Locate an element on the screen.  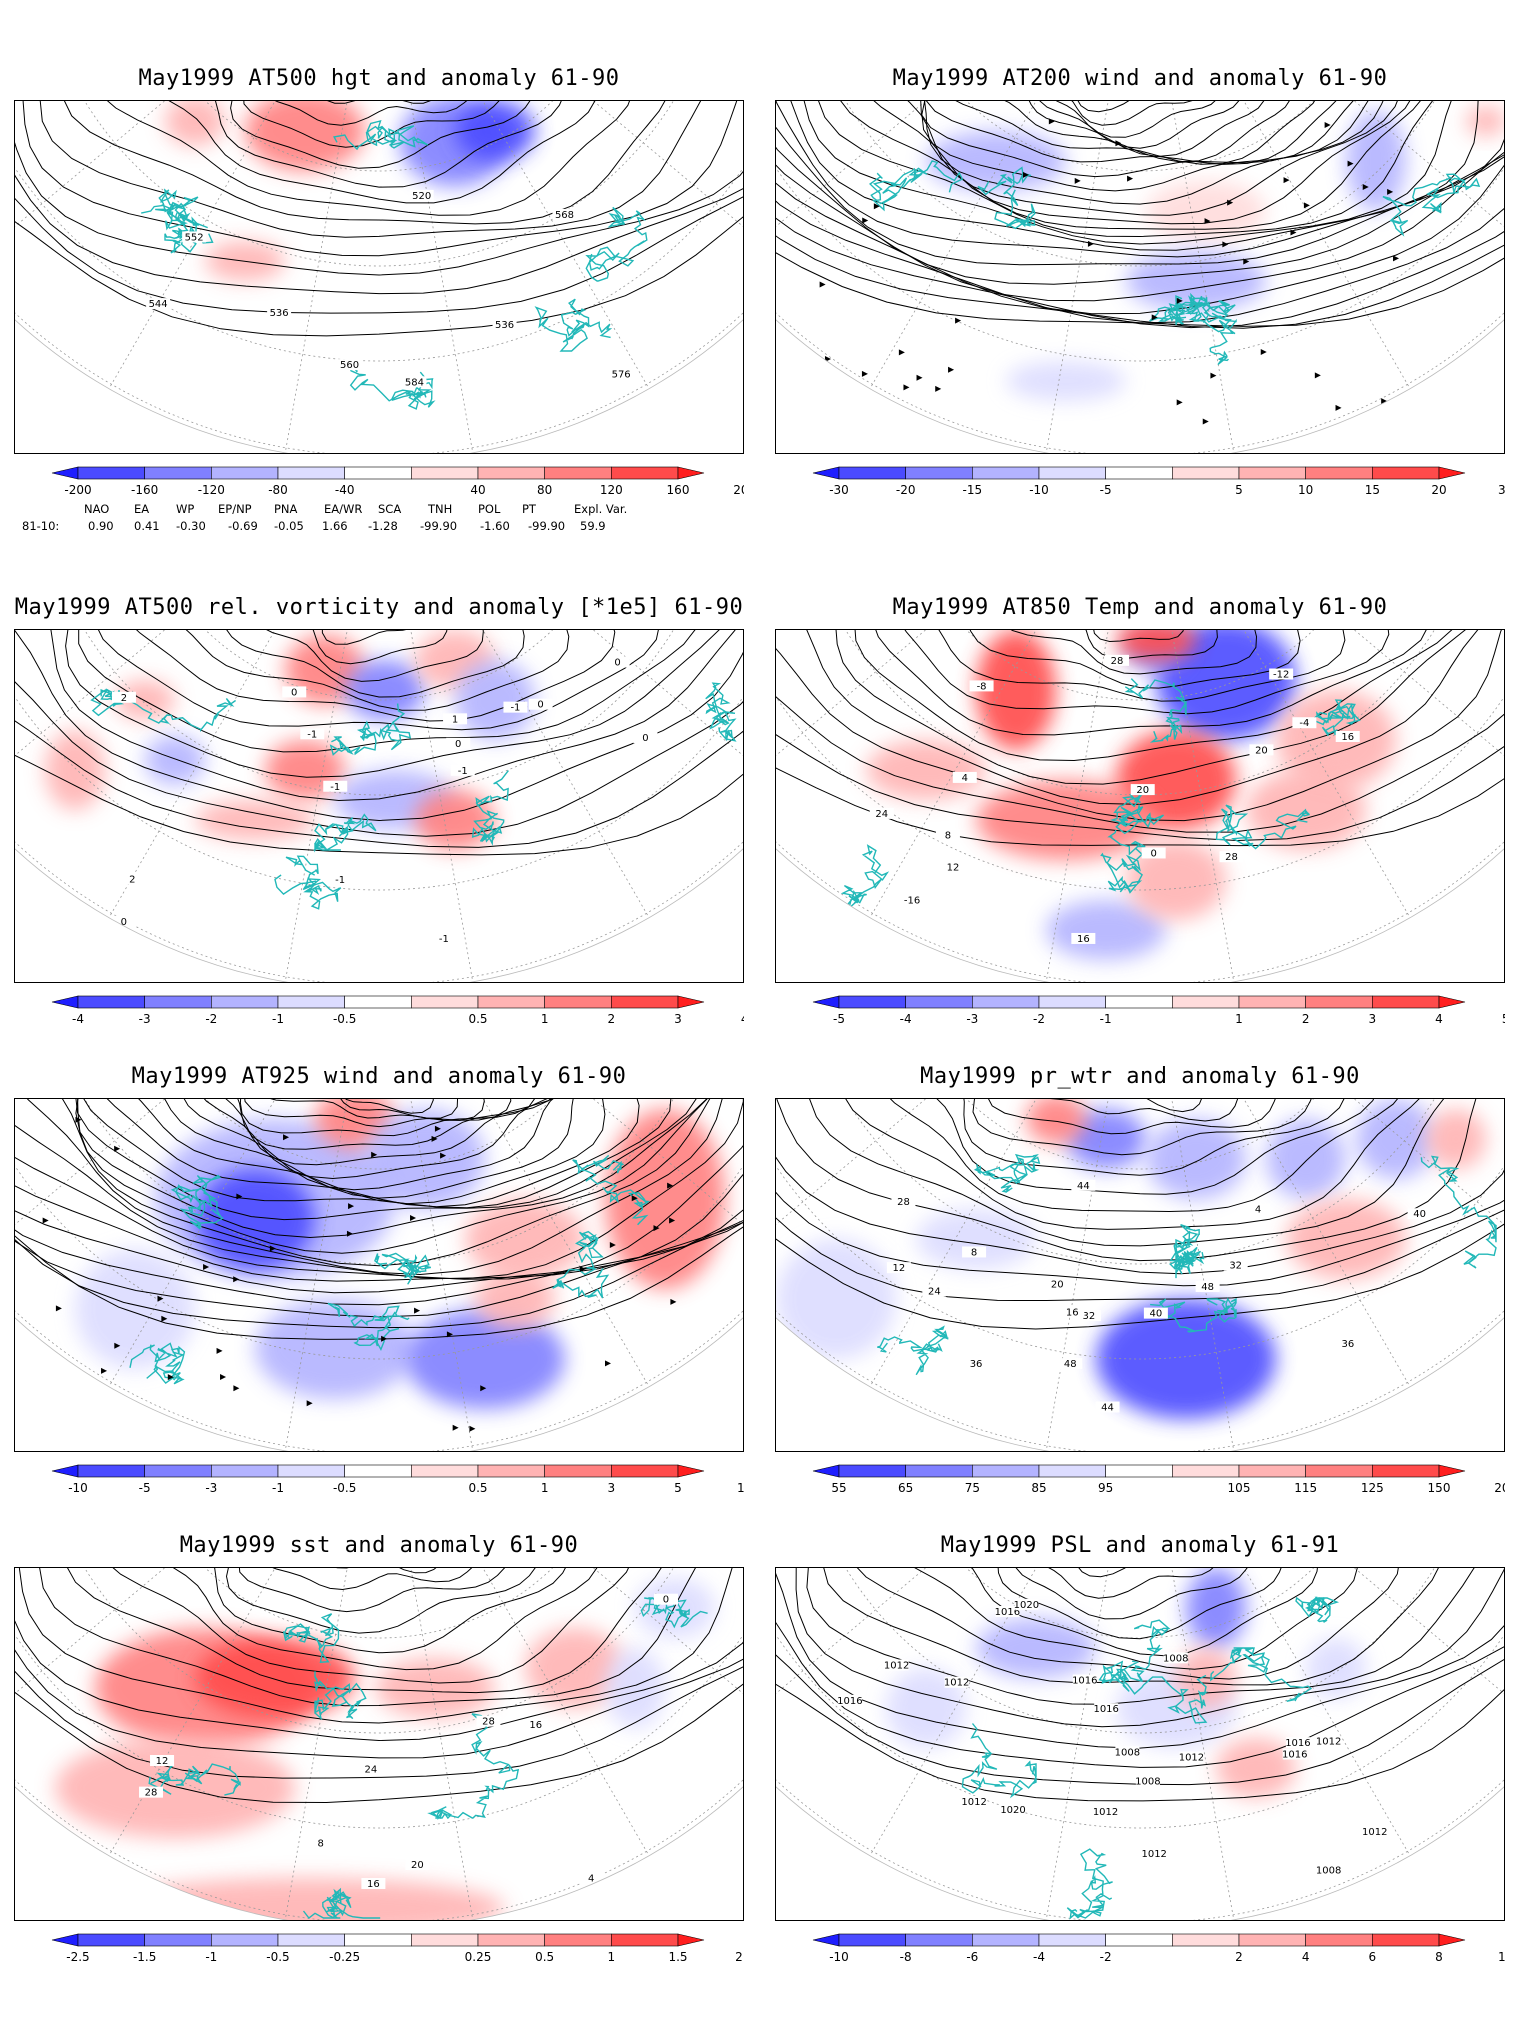
contour-label: 1020 is located at coordinates (1012, 1810).